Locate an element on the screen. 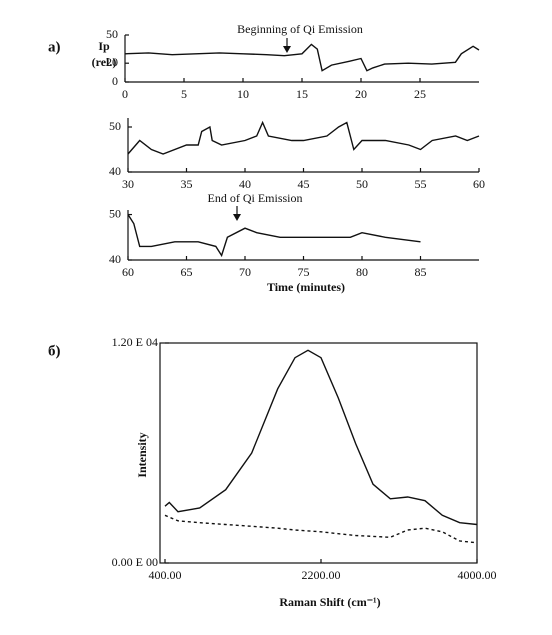  x-axis-label: Raman Shift (cm⁻¹) is located at coordinates (329, 602).